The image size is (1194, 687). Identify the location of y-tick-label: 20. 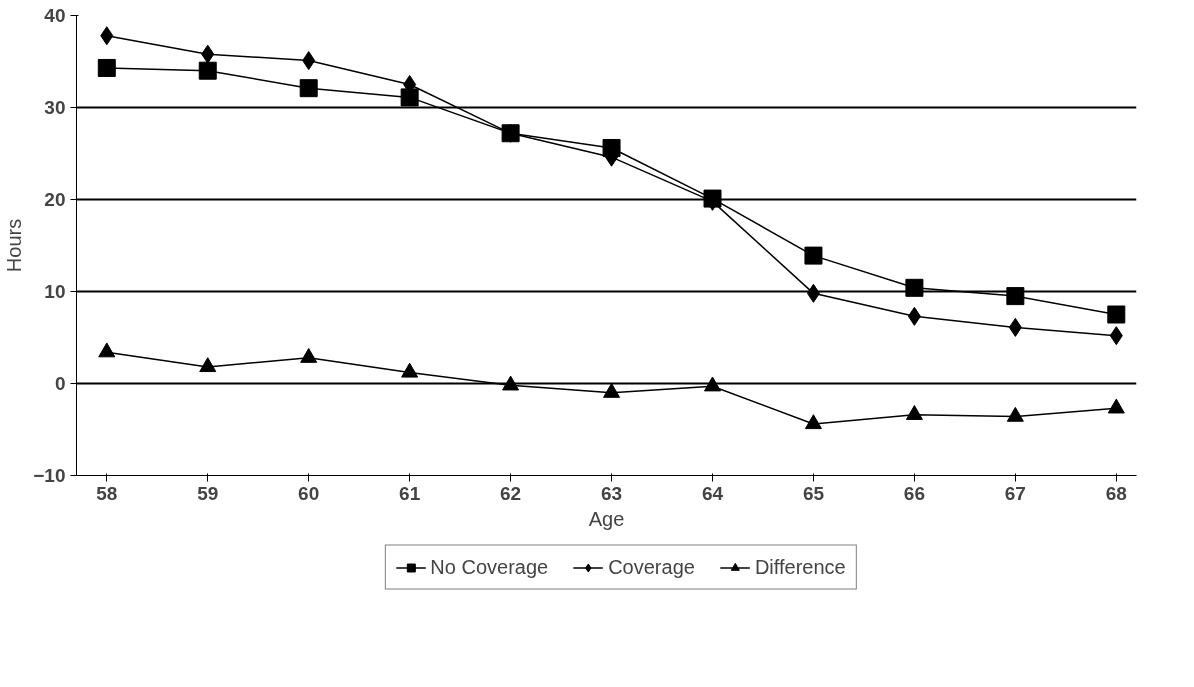
(55, 199).